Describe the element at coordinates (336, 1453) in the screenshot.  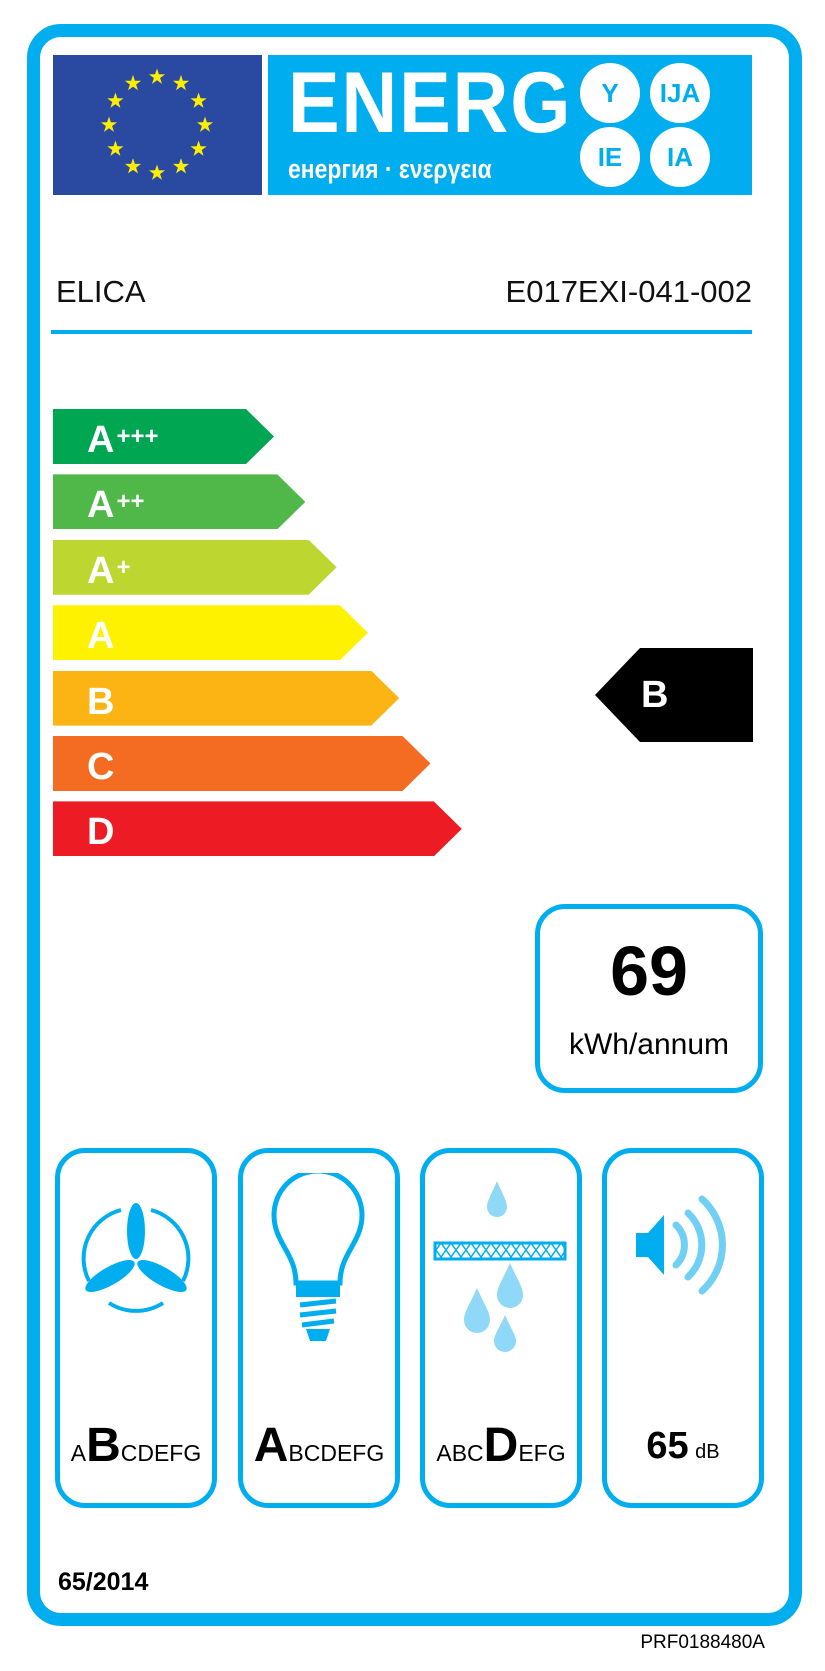
I see `grade-suffix: BCDEFG` at that location.